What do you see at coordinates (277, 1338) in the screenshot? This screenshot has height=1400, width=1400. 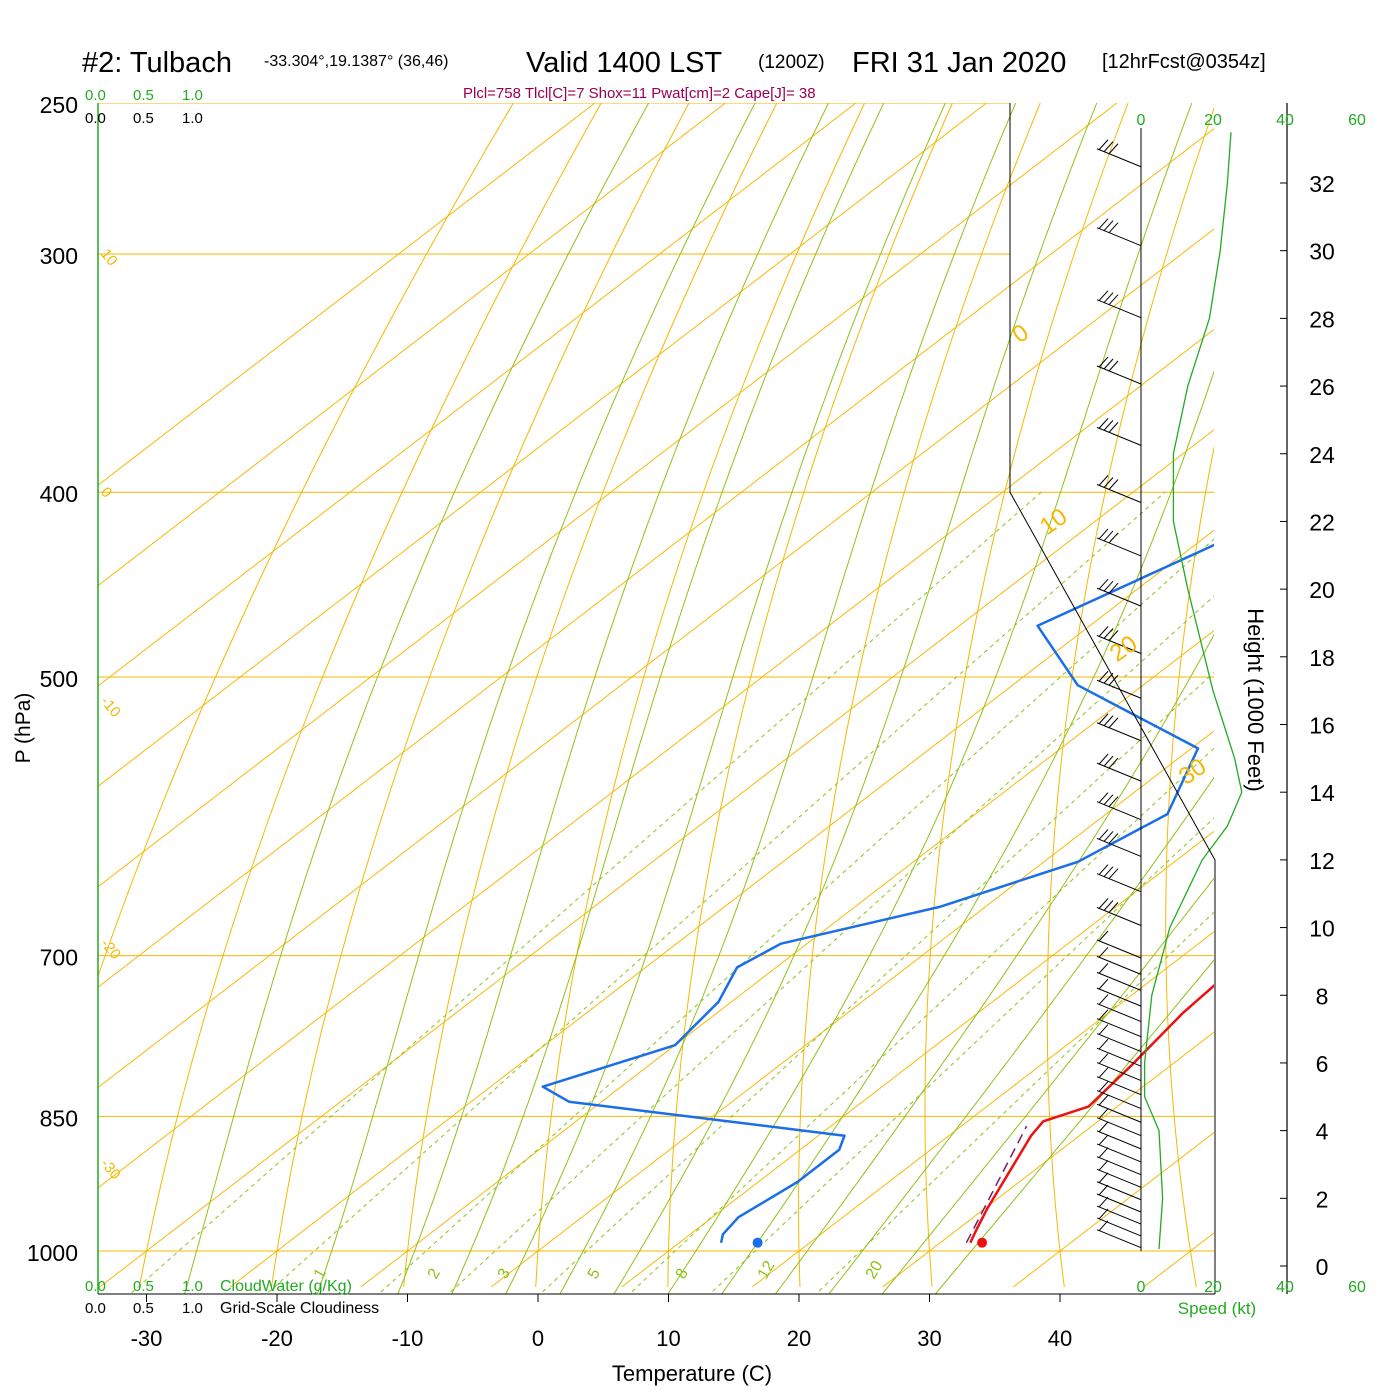 I see `temp-tick-label: -20` at bounding box center [277, 1338].